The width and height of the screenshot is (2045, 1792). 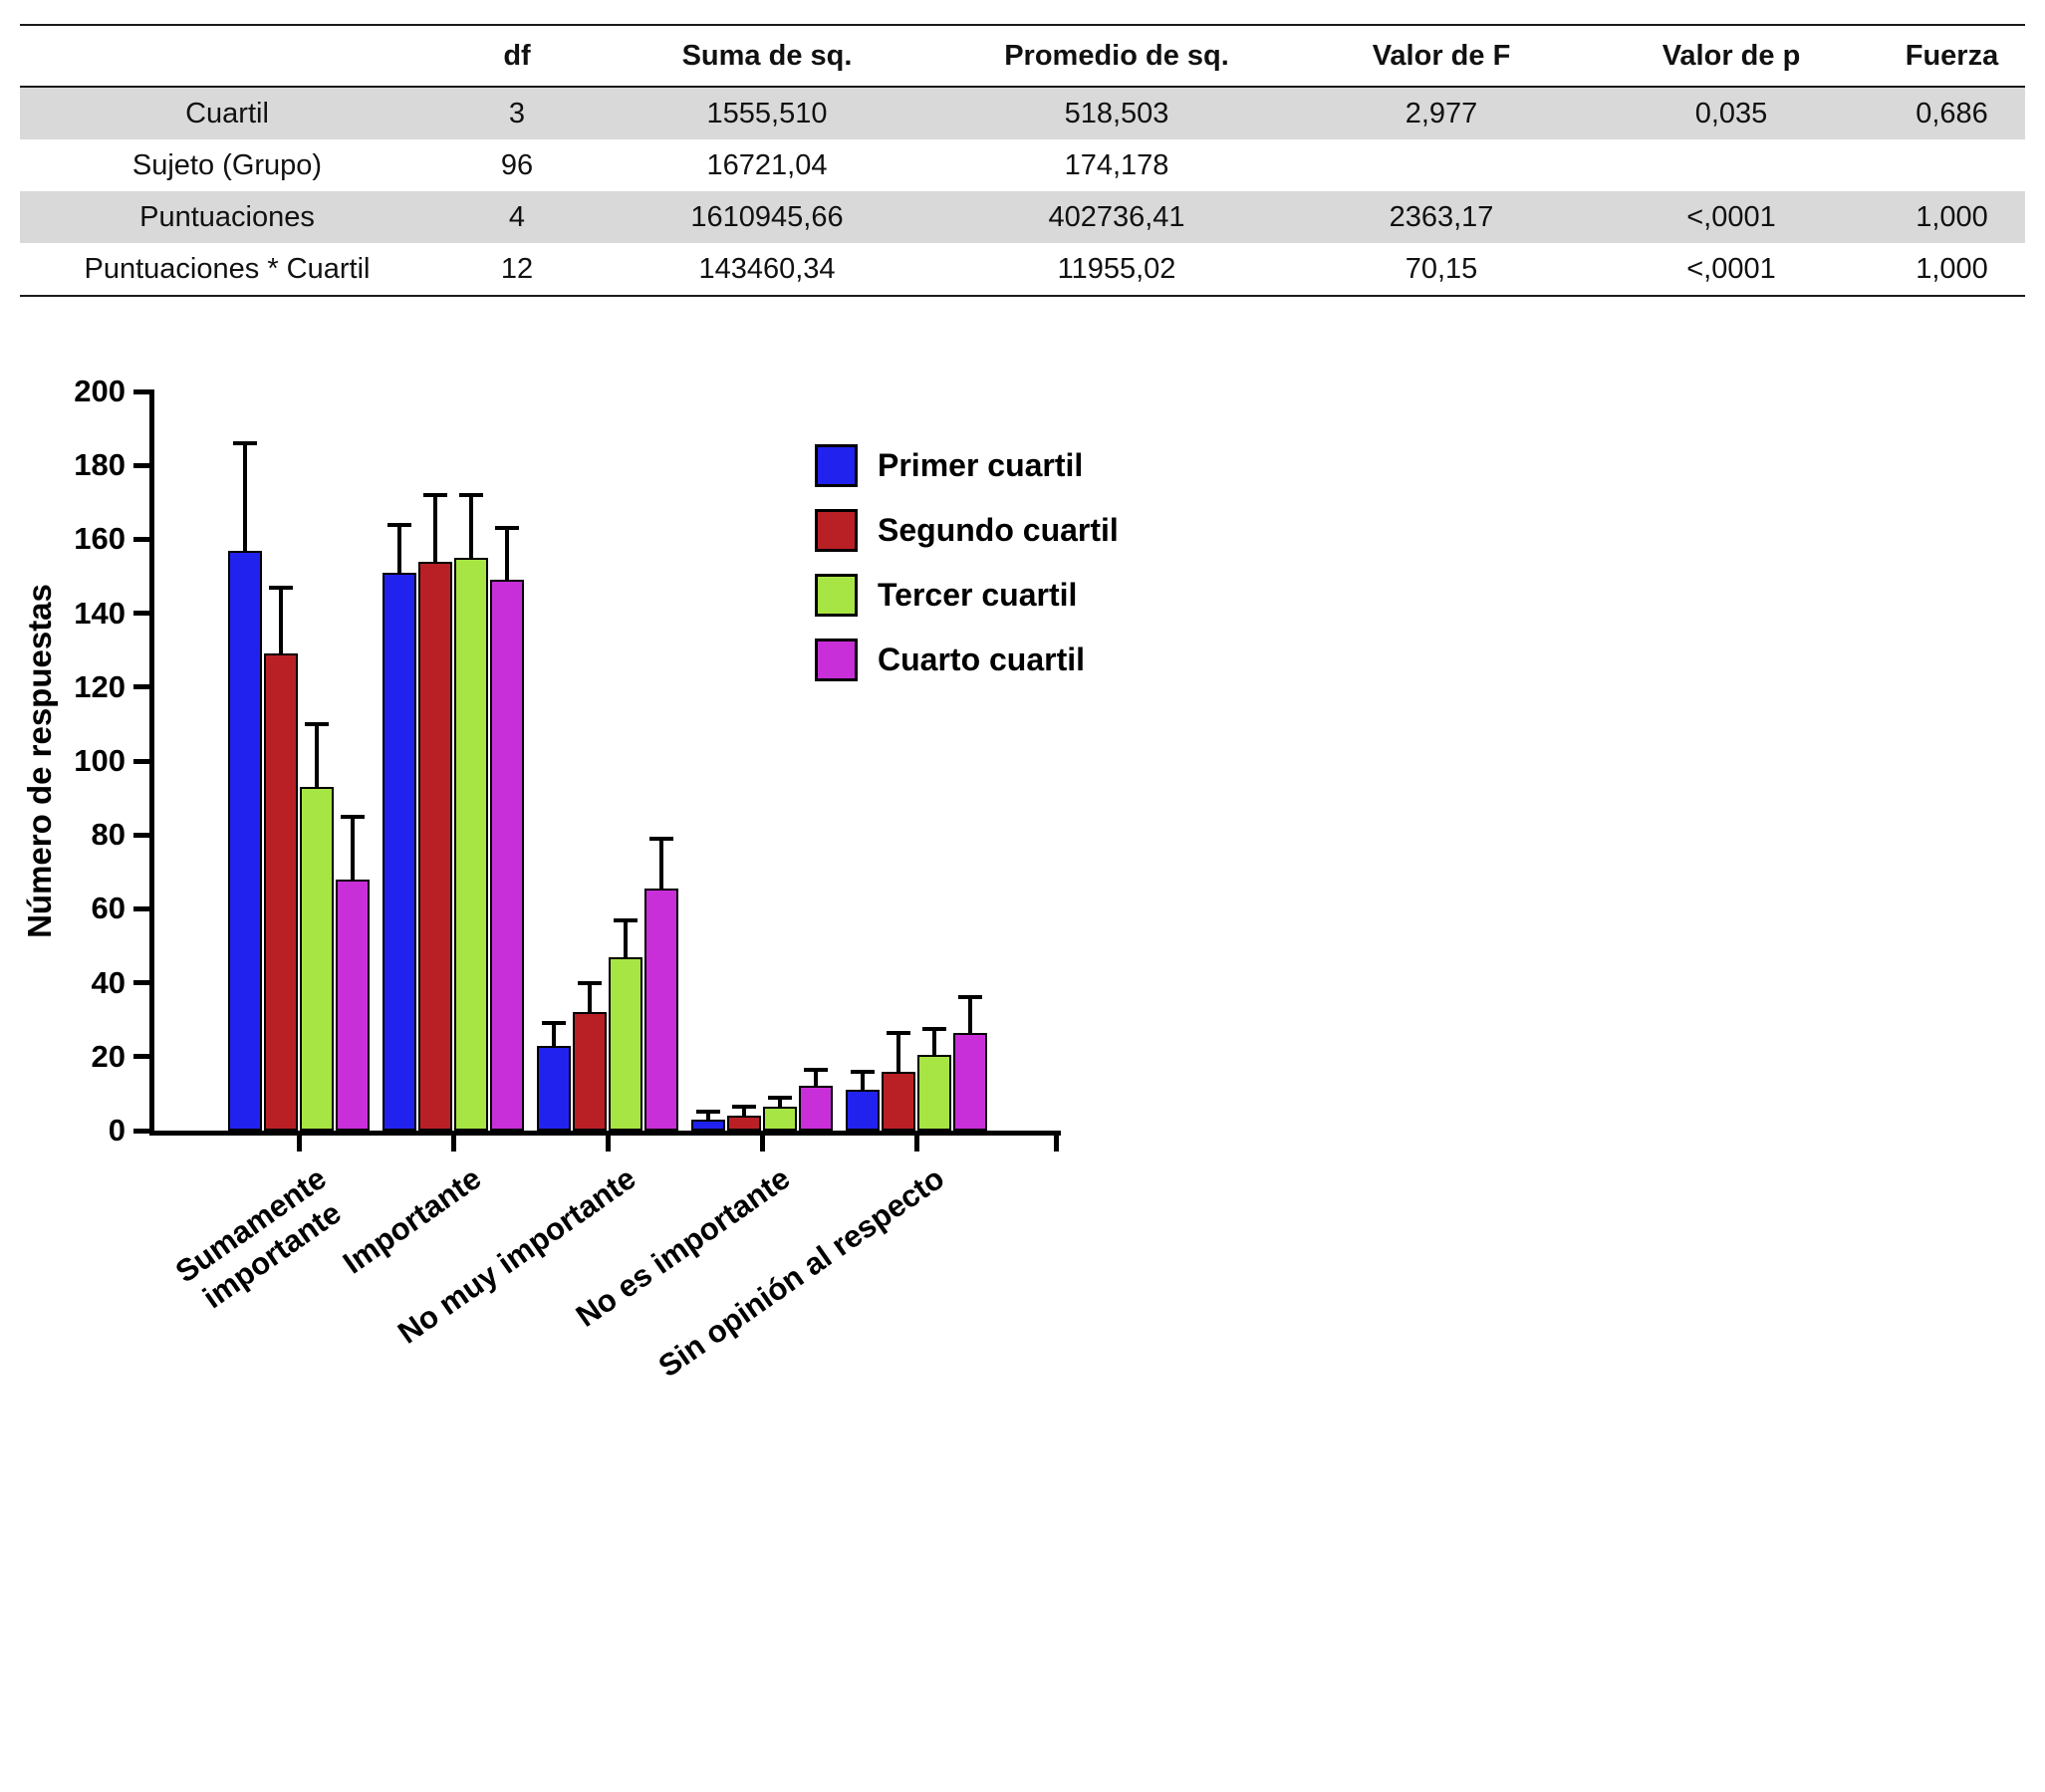 I want to click on row-label-header, so click(x=227, y=56).